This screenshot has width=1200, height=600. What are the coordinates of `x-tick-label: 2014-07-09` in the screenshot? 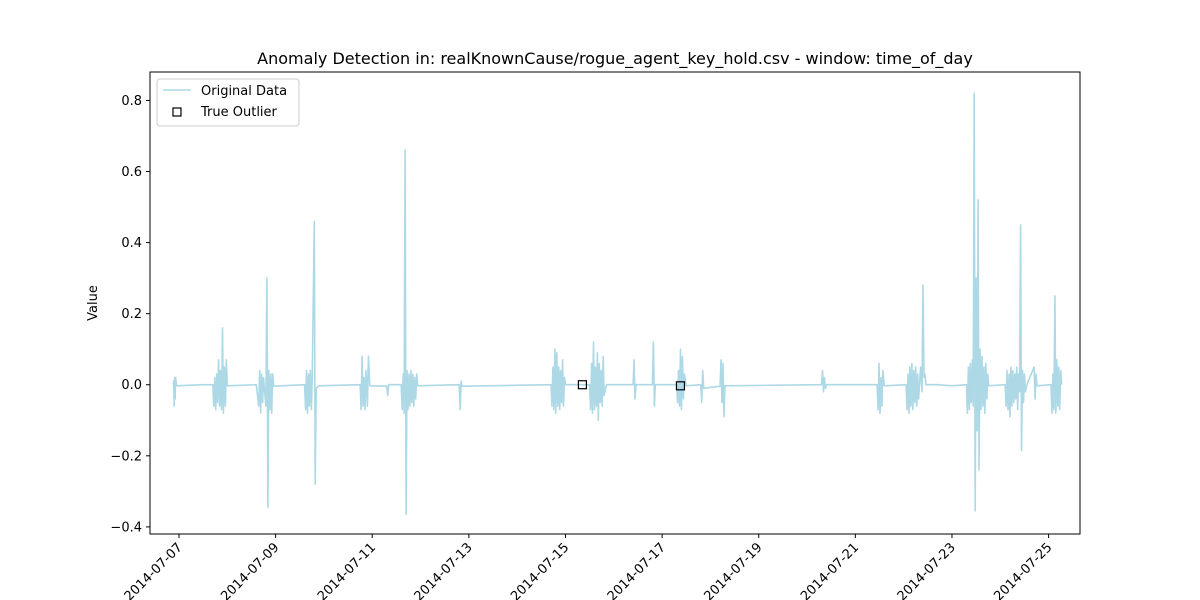 It's located at (250, 570).